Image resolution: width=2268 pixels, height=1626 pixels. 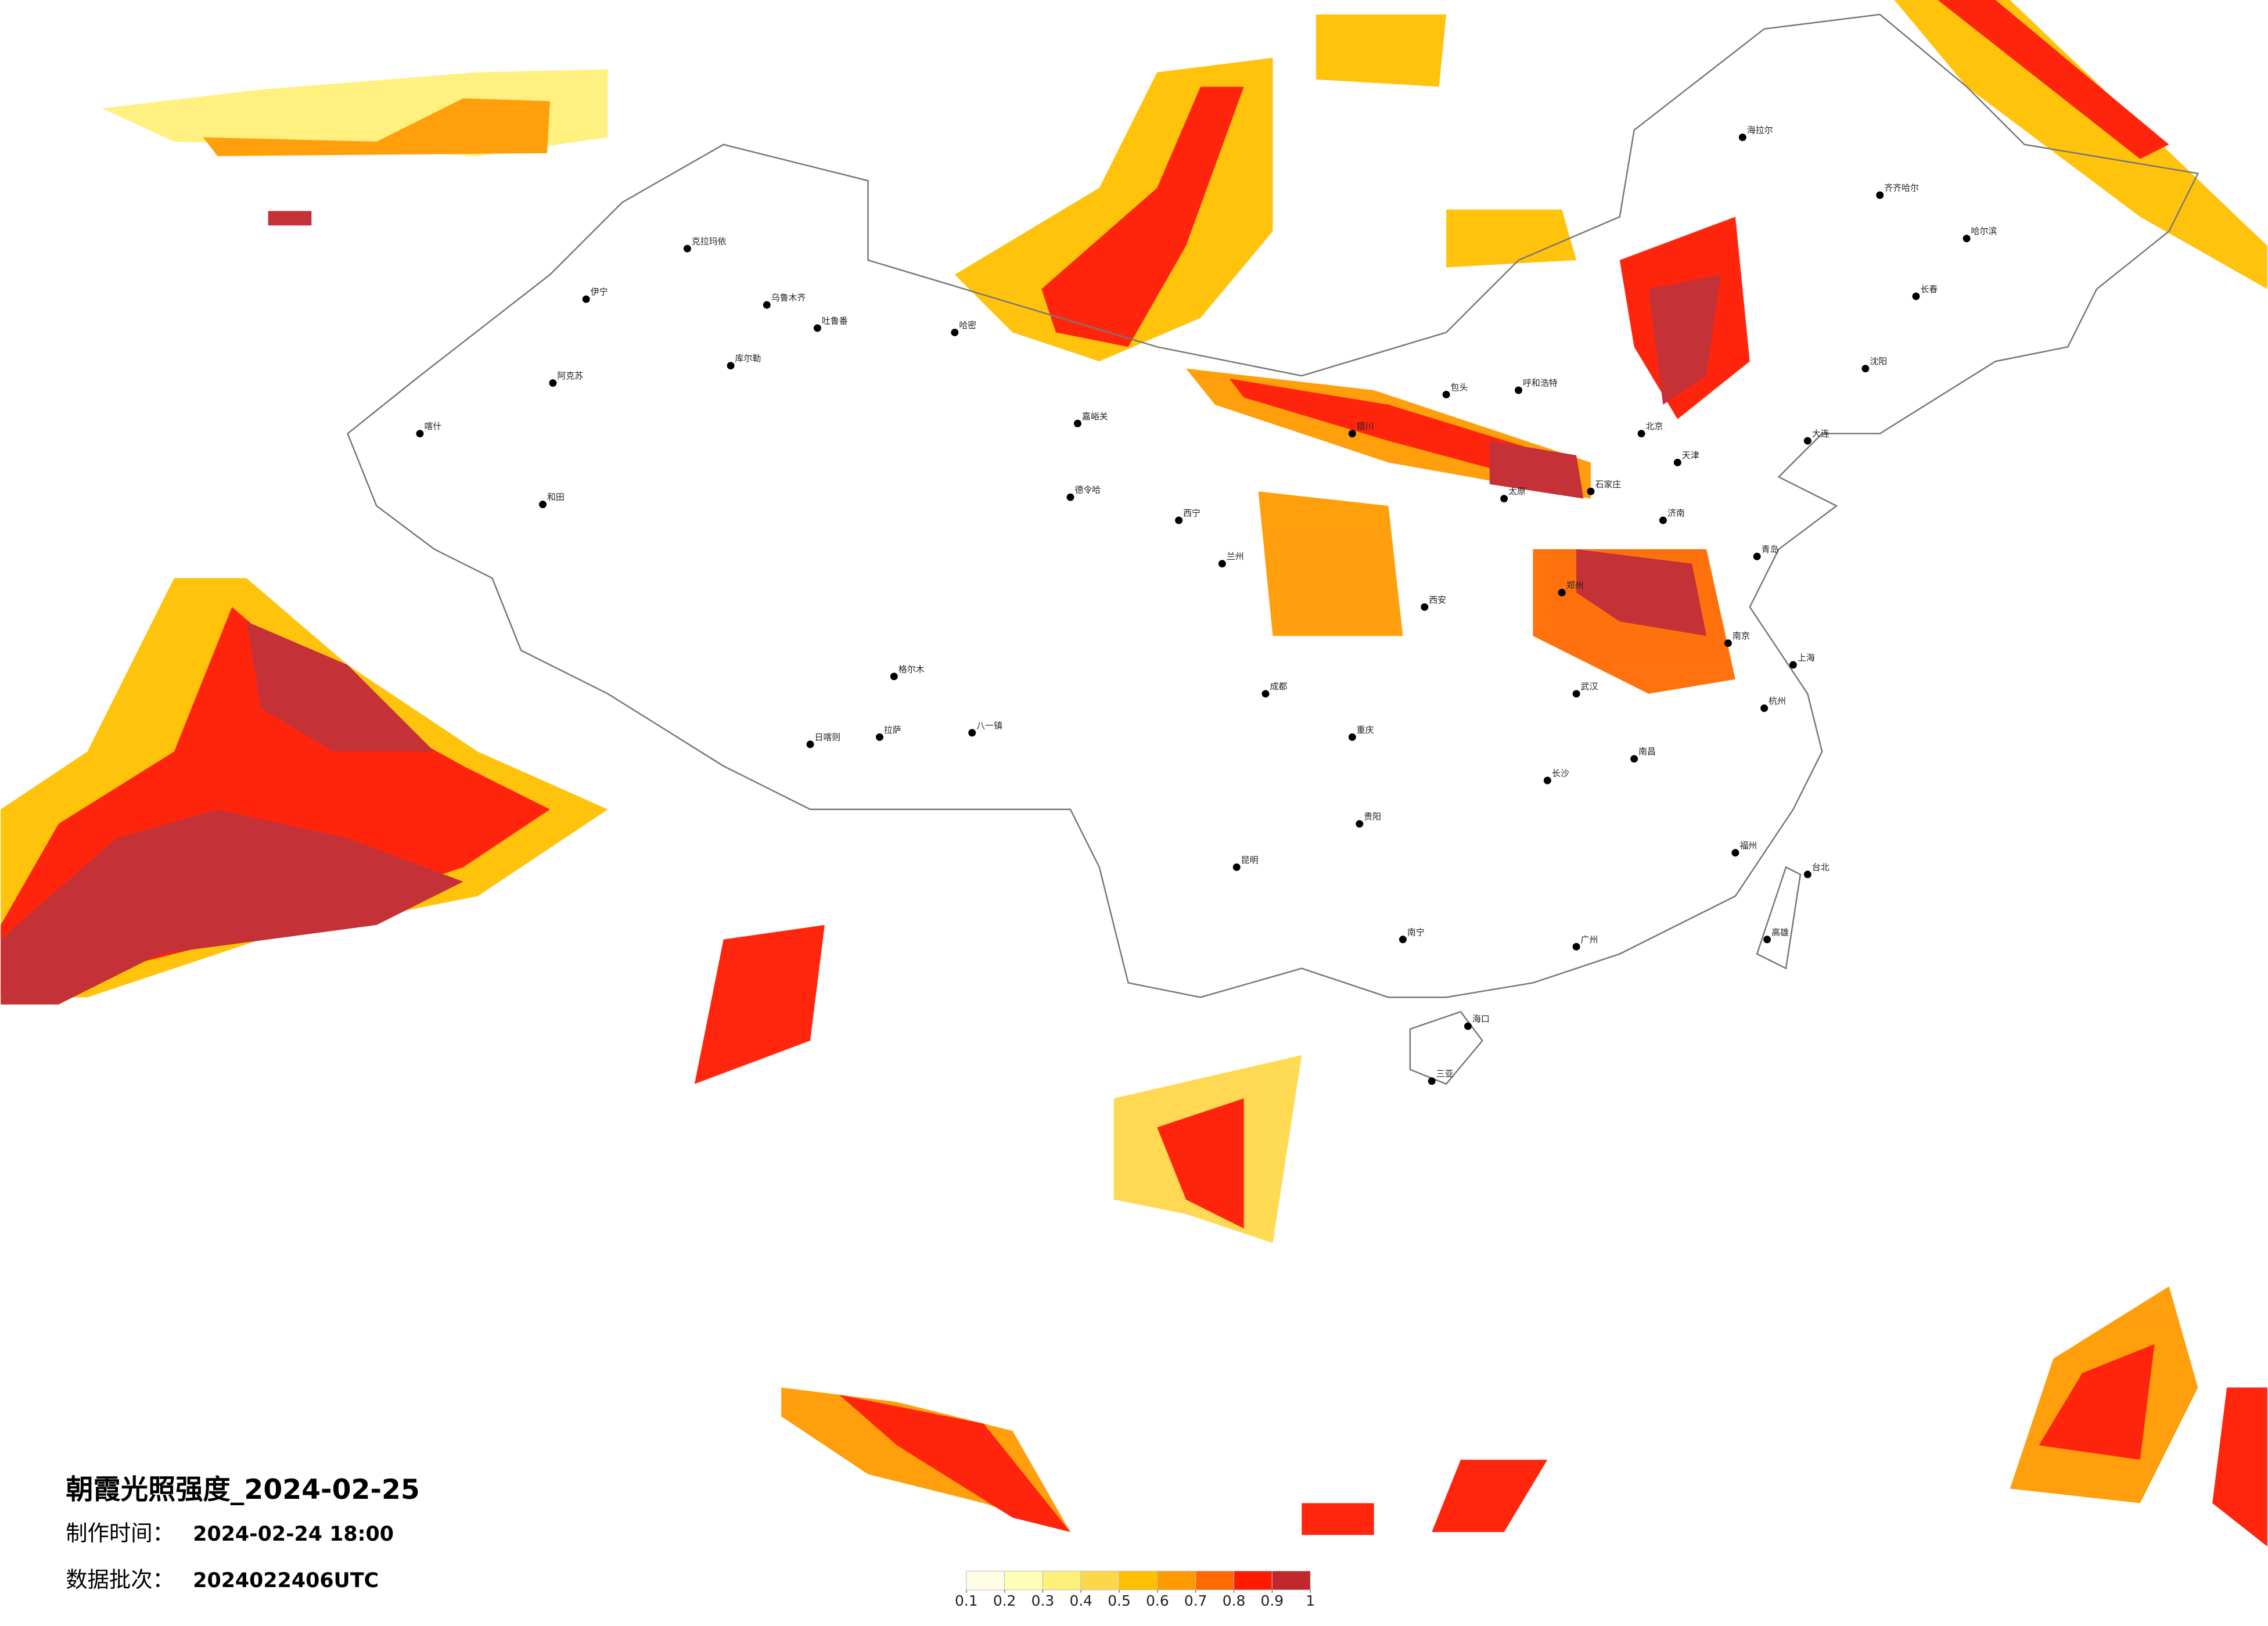 I want to click on legend-tick-label: 0.4, so click(x=1080, y=1600).